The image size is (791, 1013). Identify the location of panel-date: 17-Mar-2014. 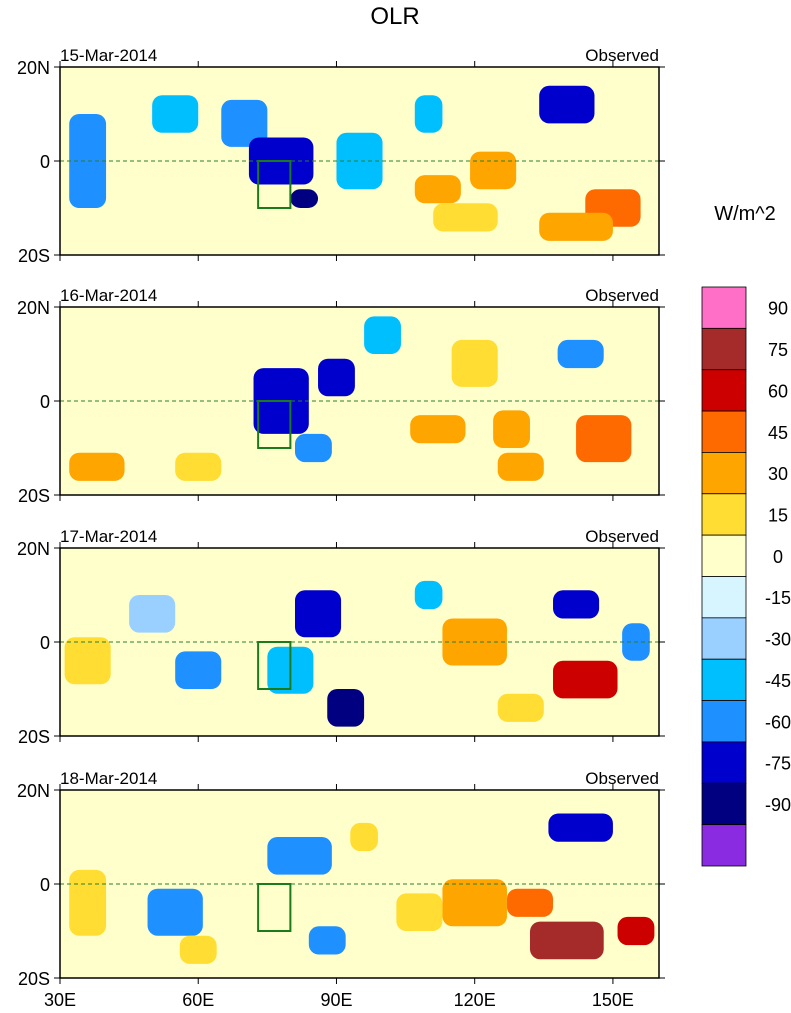
(108, 536).